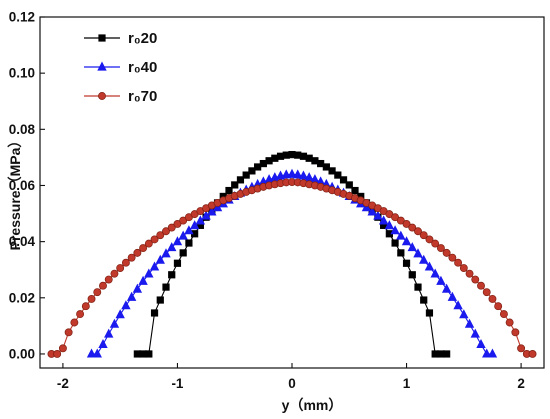 The width and height of the screenshot is (550, 419). Describe the element at coordinates (407, 383) in the screenshot. I see `x-tick-label: 1` at that location.